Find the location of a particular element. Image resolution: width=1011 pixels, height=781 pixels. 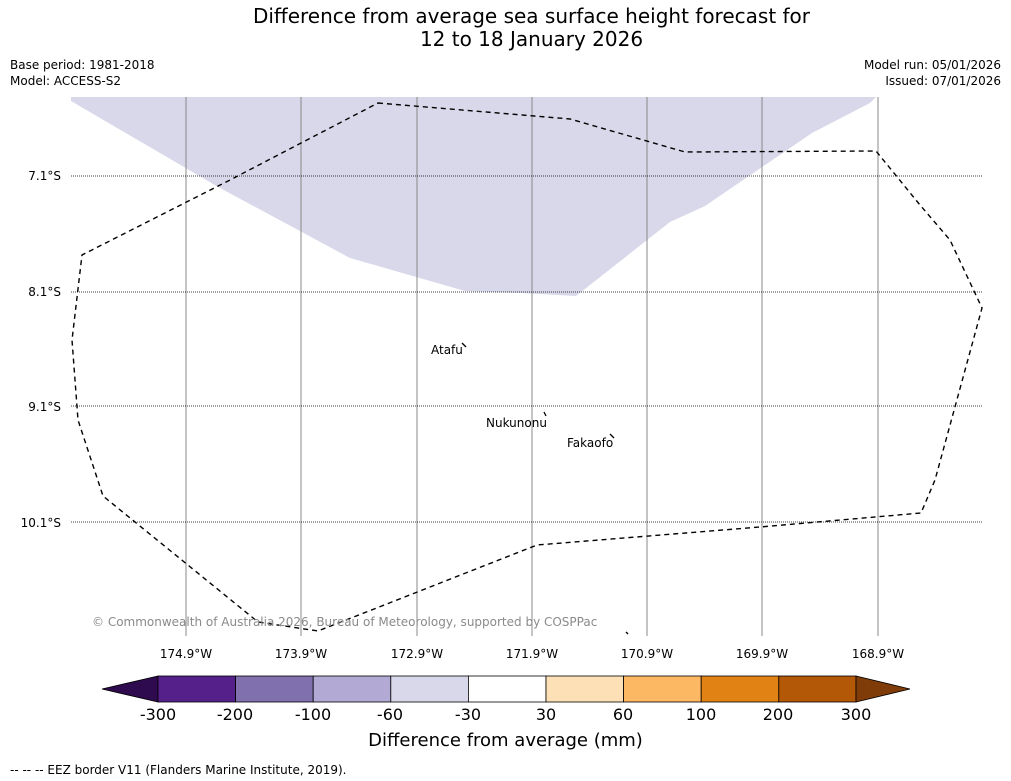

place-atafu: Atafu is located at coordinates (447, 350).